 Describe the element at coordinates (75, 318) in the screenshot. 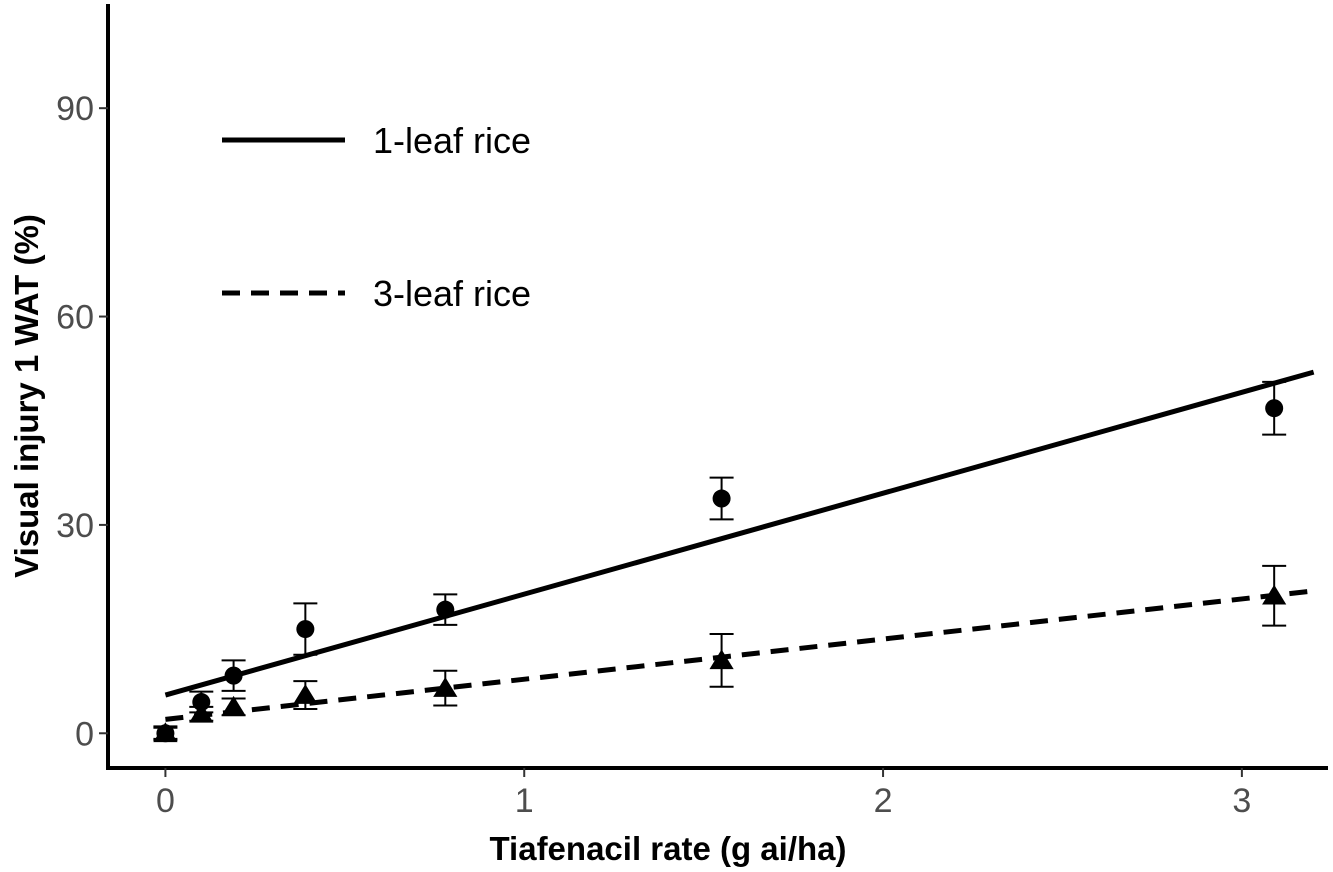

I see `y-tick-label: 60` at that location.